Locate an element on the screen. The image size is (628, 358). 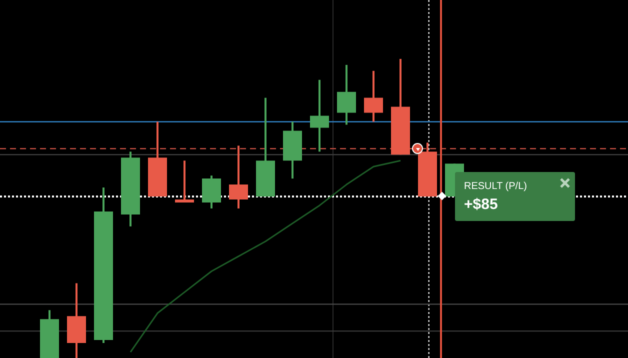
candlestick is located at coordinates (184, 181).